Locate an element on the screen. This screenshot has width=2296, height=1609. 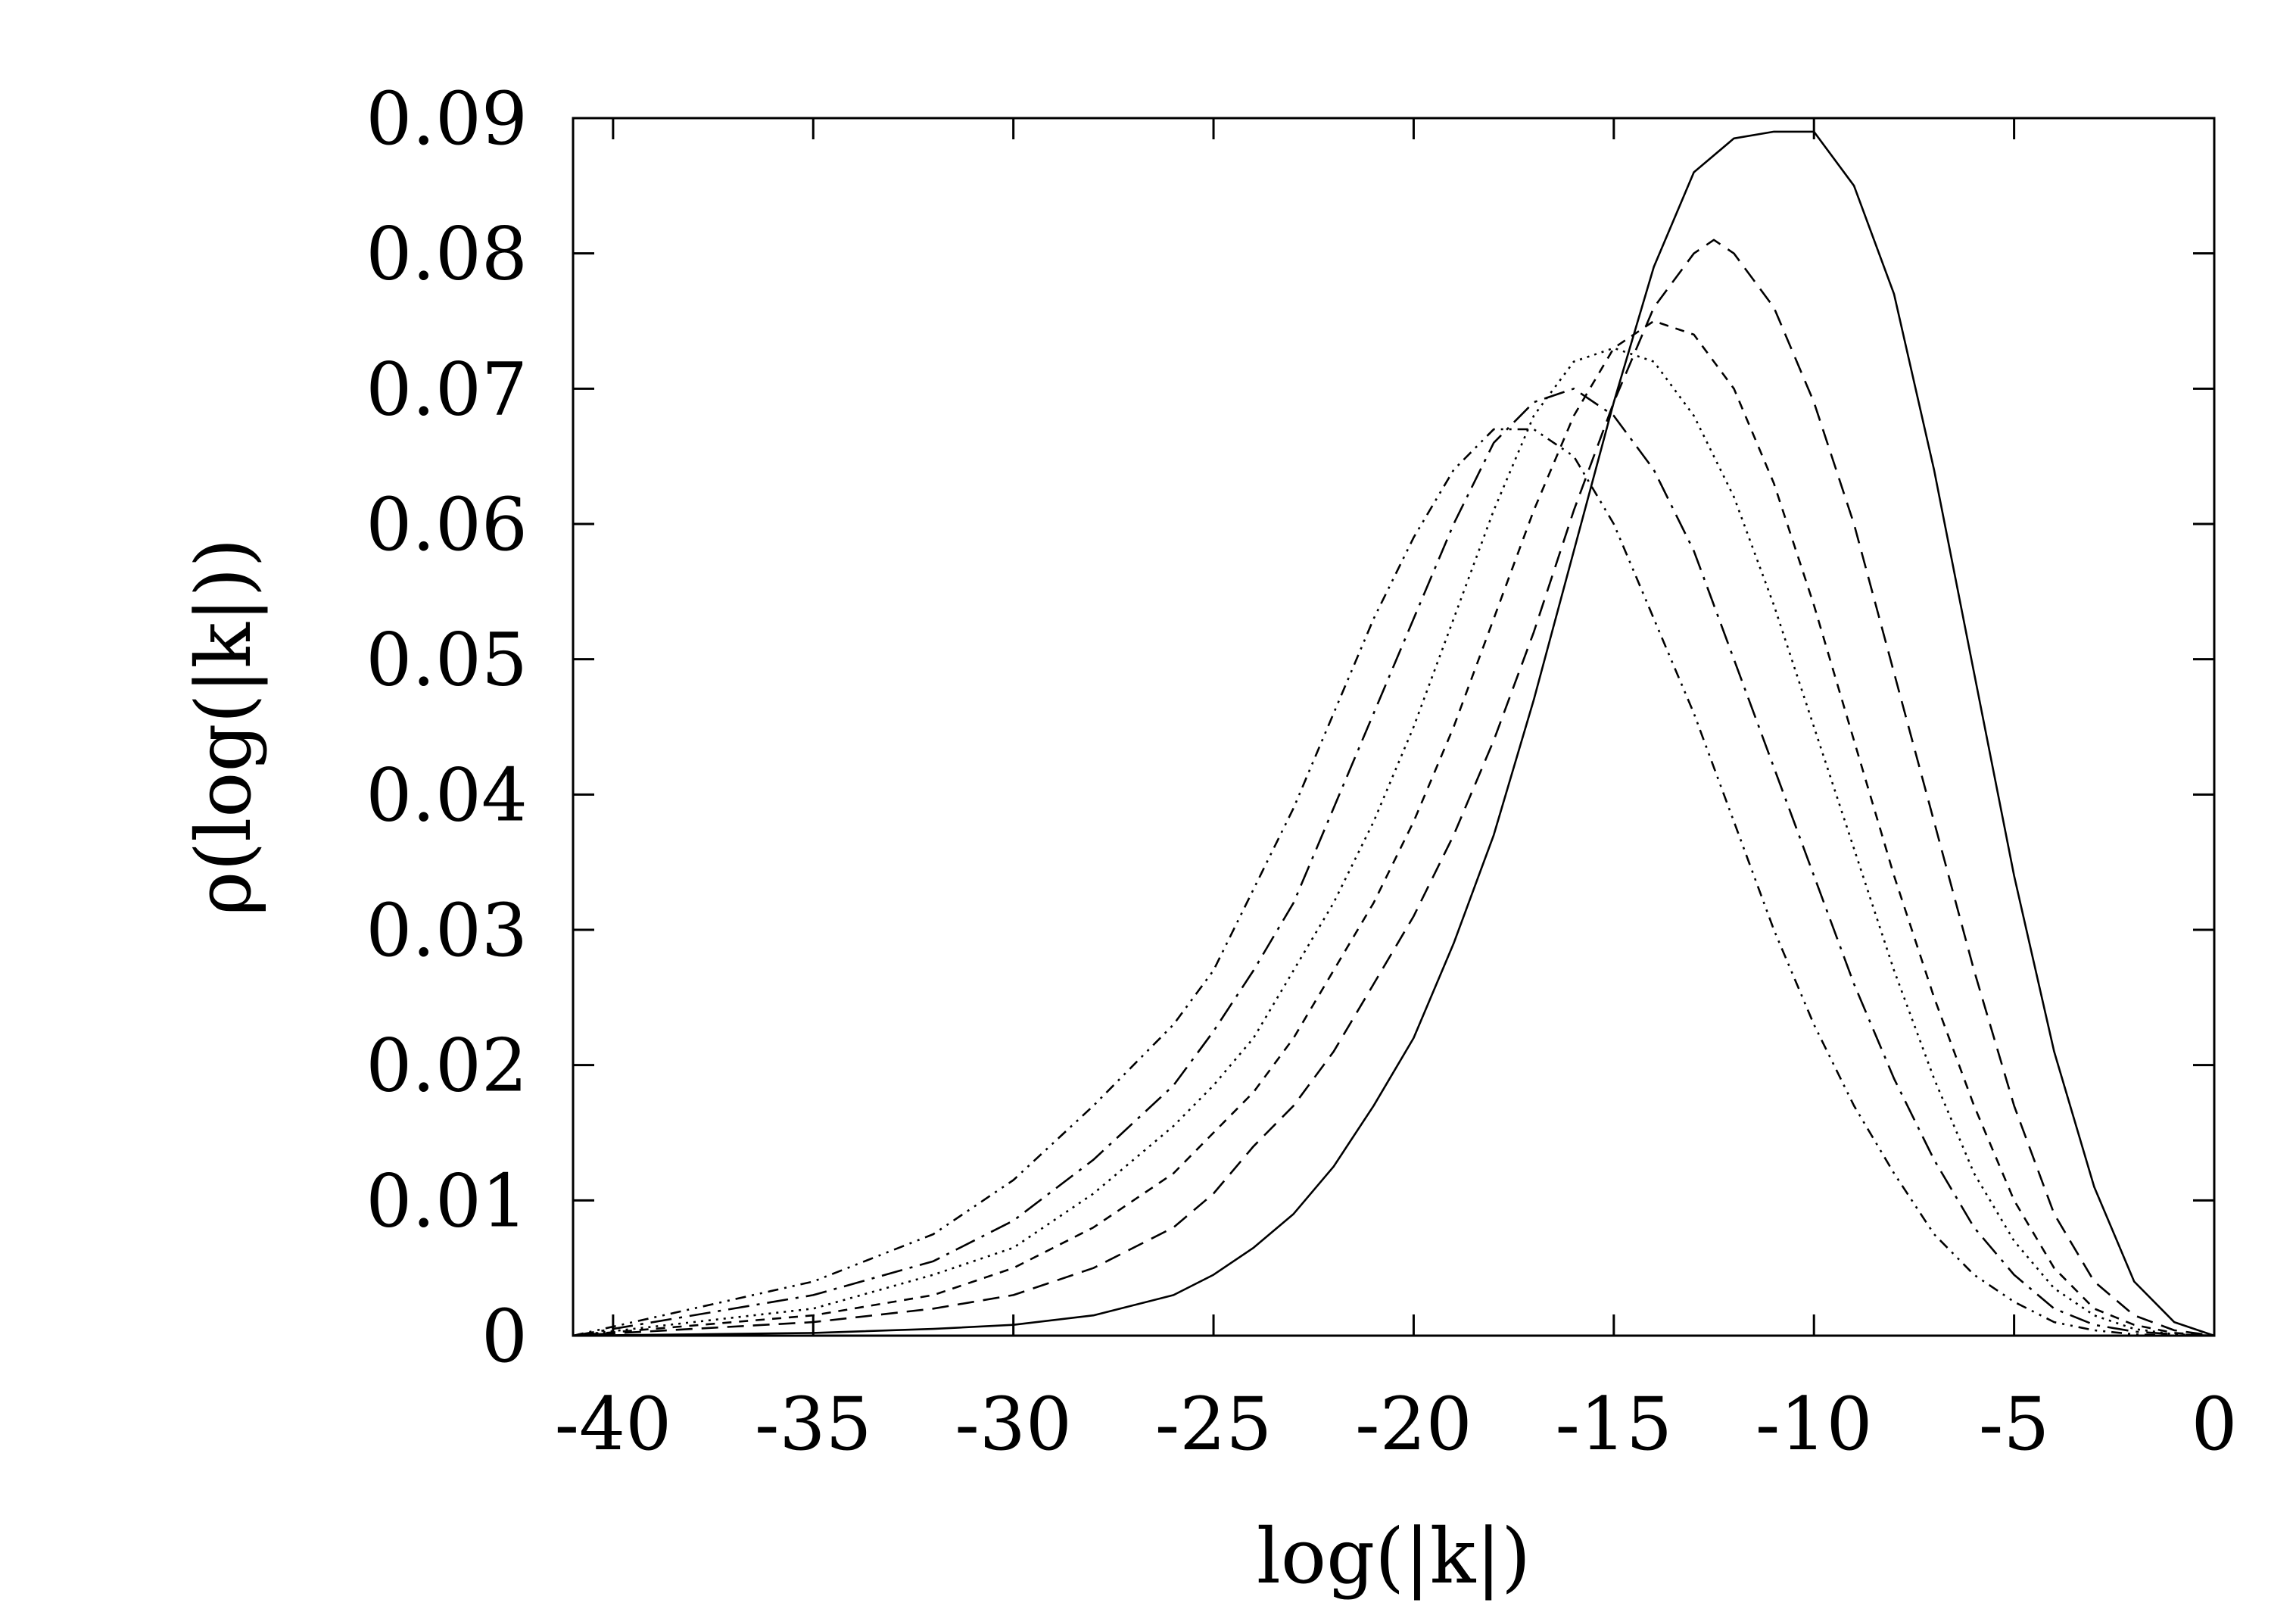
x-axis-title: log(|k|) is located at coordinates (1394, 1557).